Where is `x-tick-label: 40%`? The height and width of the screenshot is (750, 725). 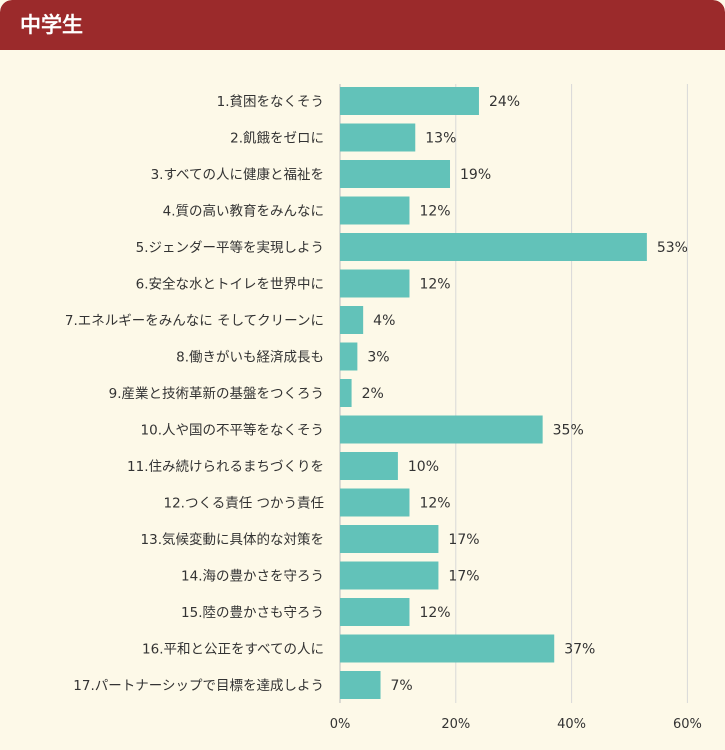 x-tick-label: 40% is located at coordinates (571, 724).